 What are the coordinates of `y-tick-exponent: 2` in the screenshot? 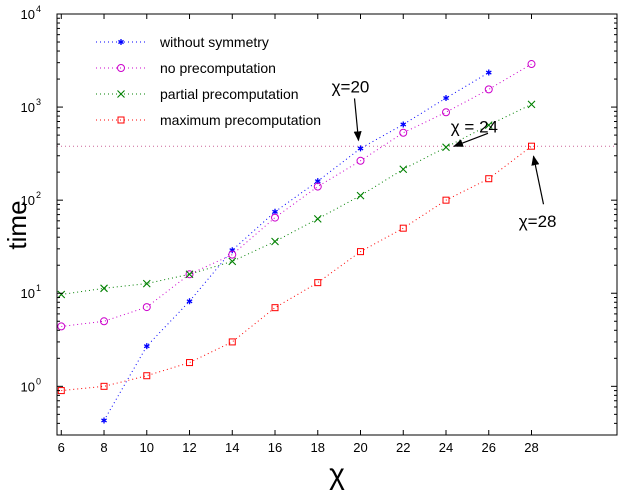 It's located at (38, 195).